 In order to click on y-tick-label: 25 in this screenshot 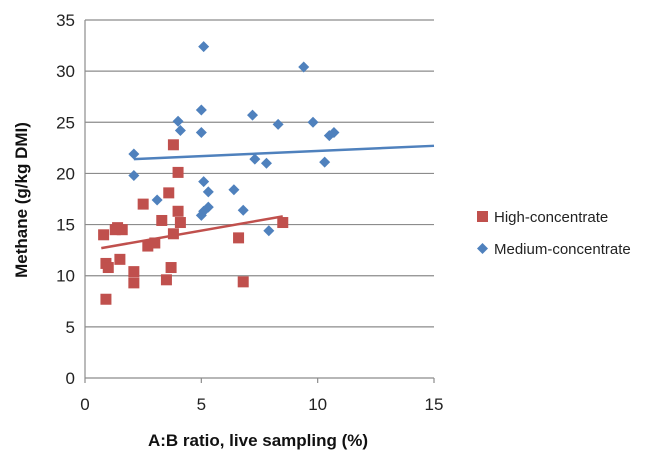, I will do `click(65, 122)`.